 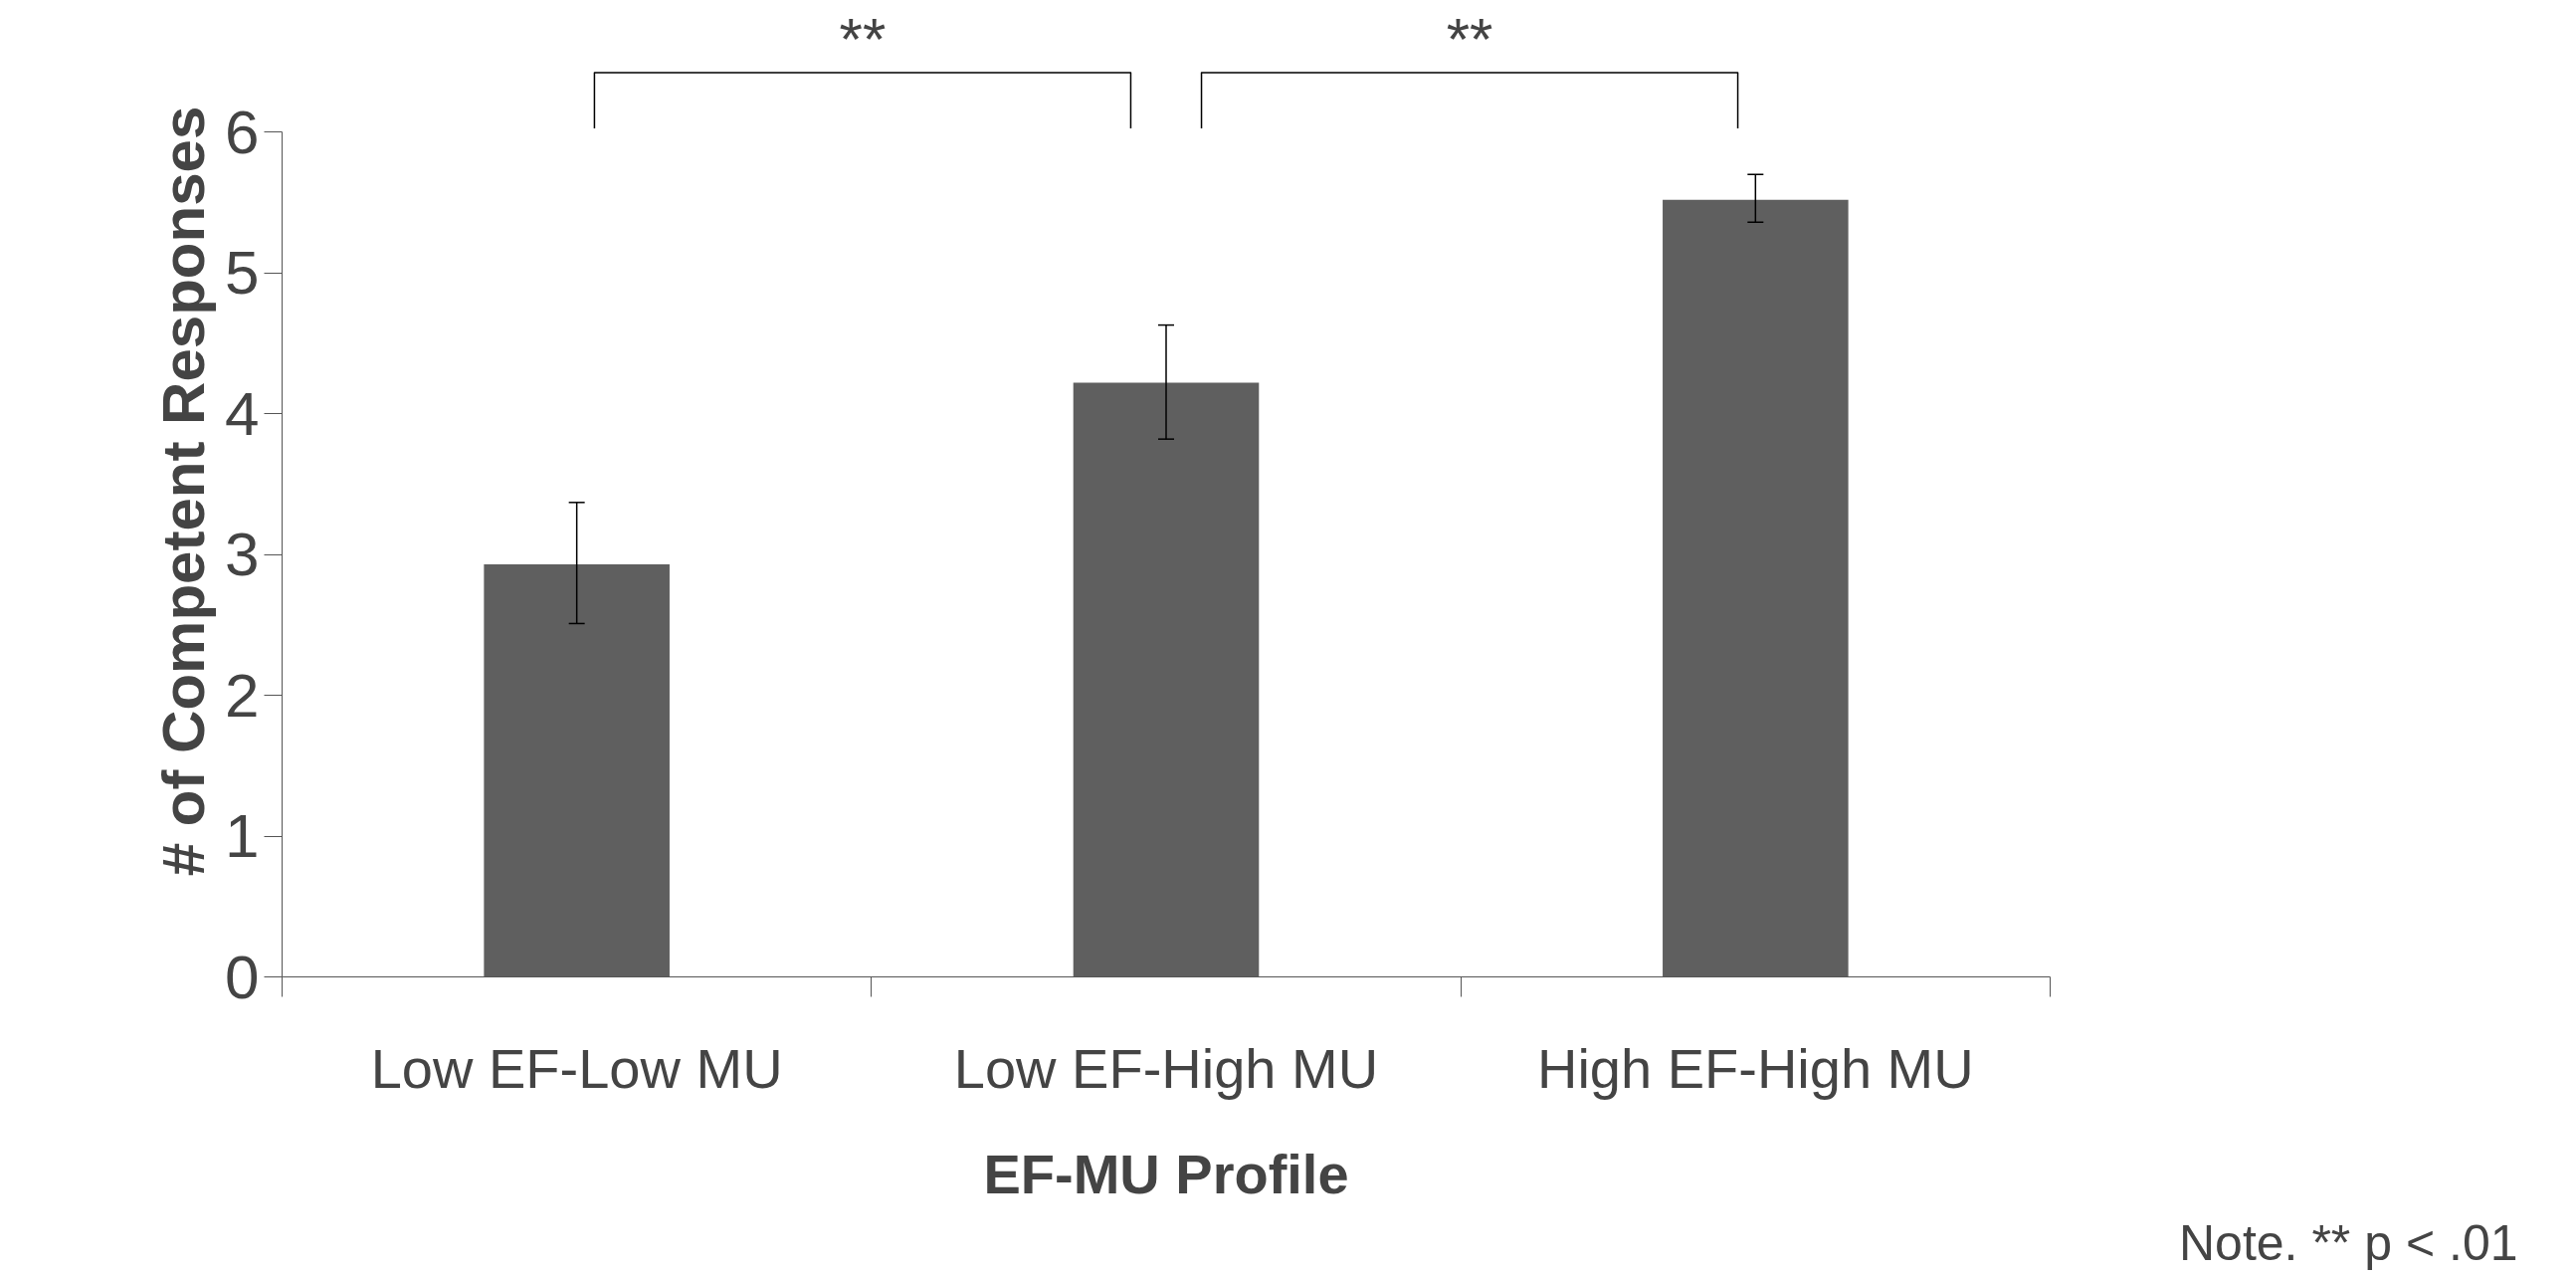 What do you see at coordinates (242, 836) in the screenshot?
I see `y-tick-label: 1` at bounding box center [242, 836].